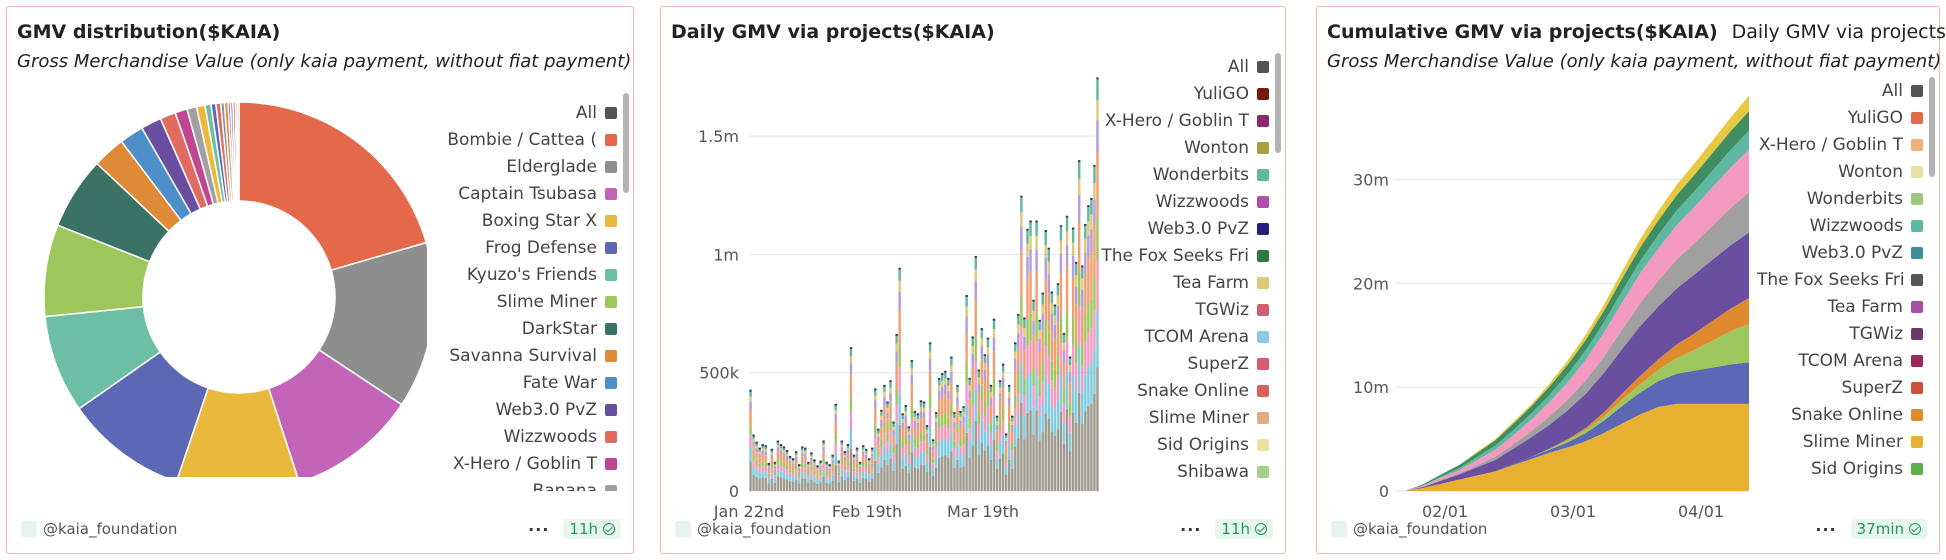  Describe the element at coordinates (1840, 225) in the screenshot. I see `legend-item: Wizzwoods` at that location.